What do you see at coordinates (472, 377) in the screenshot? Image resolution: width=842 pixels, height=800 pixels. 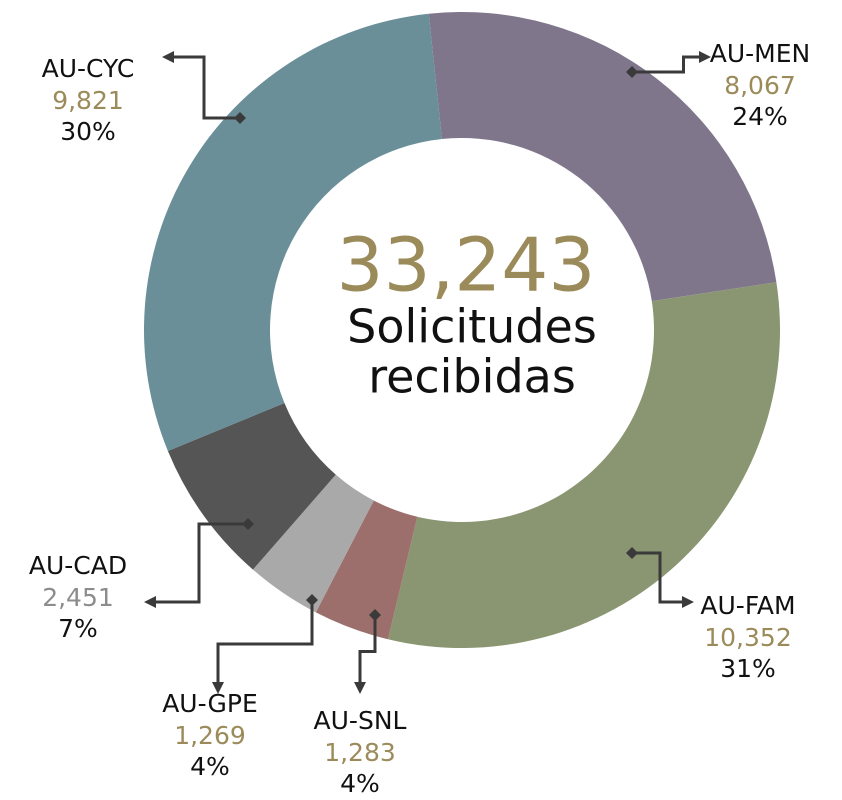 I see `center-text: recibidas` at bounding box center [472, 377].